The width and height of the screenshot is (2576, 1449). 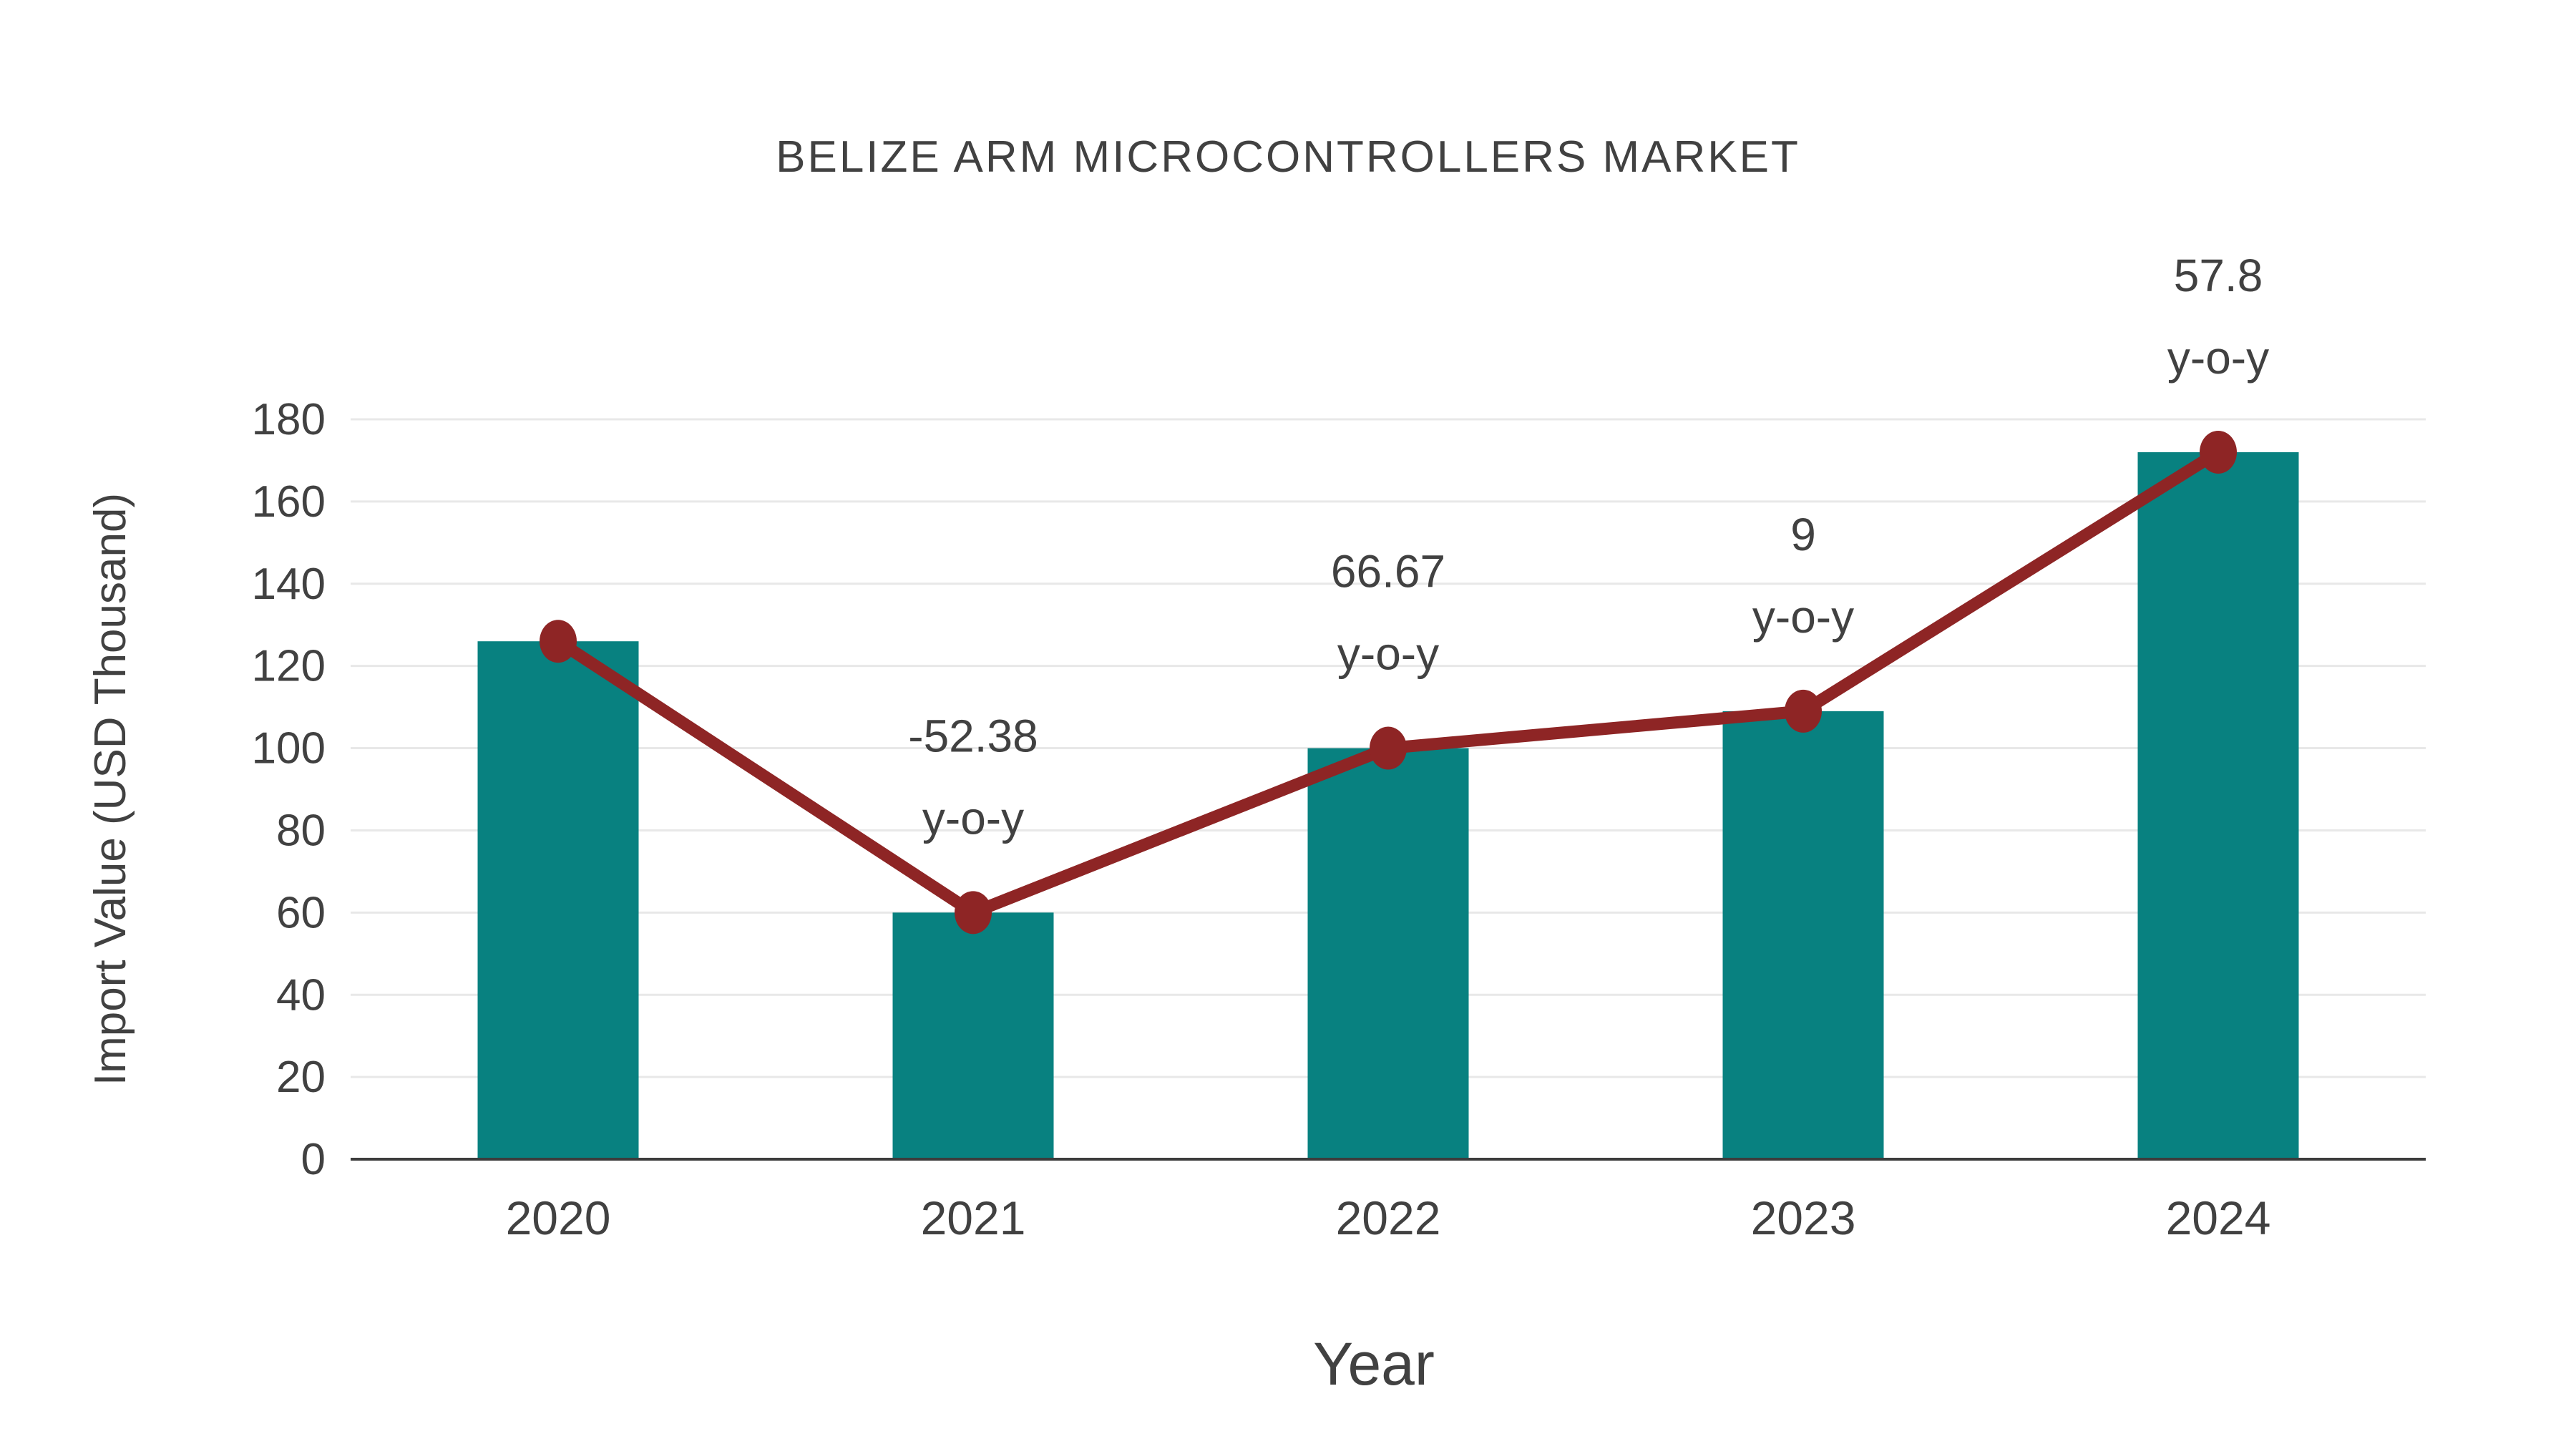 What do you see at coordinates (110, 789) in the screenshot?
I see `y-axis-title: Import Value (USD Thousand)` at bounding box center [110, 789].